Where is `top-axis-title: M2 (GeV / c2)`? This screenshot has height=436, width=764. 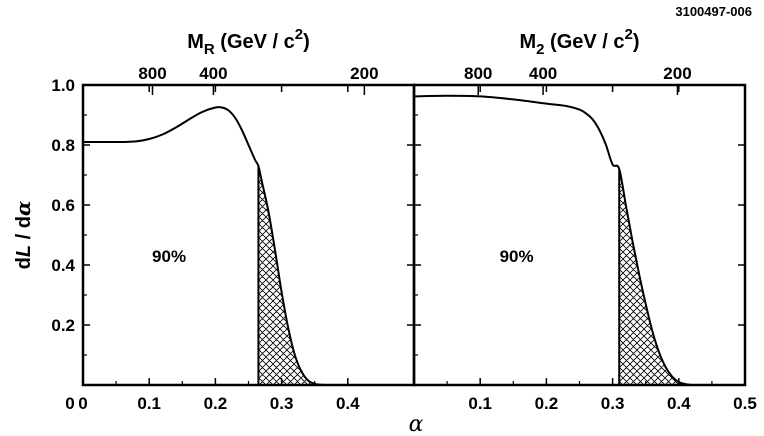 top-axis-title: M2 (GeV / c2) is located at coordinates (579, 42).